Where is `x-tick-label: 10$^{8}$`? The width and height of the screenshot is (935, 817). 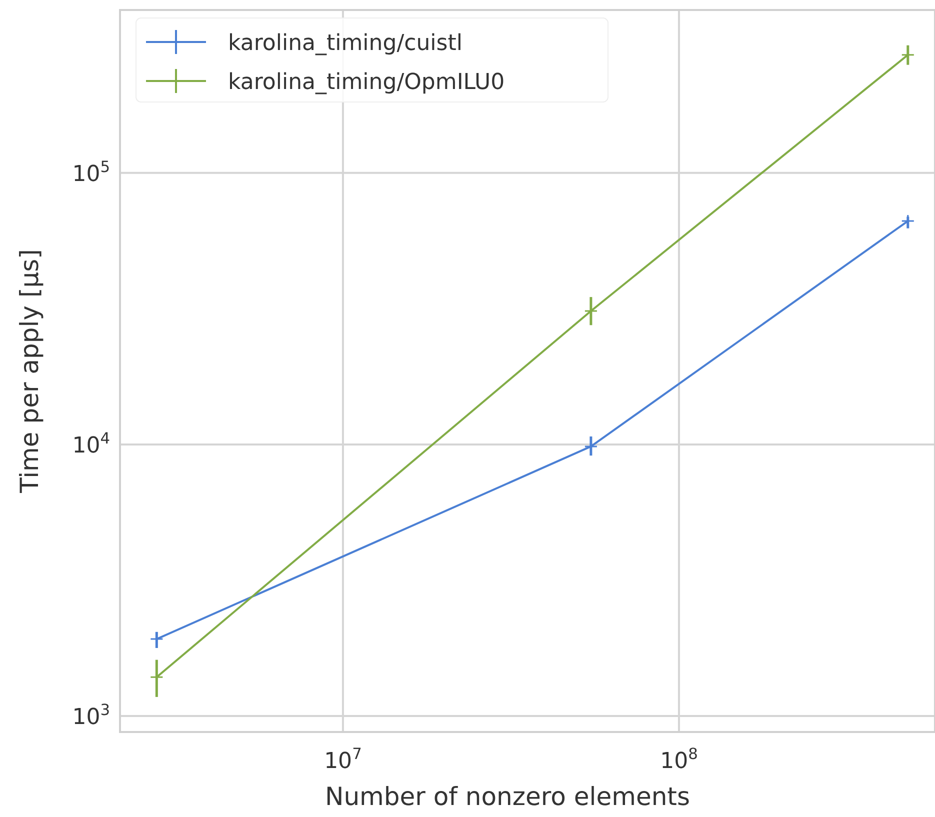 x-tick-label: 10$^{8}$ is located at coordinates (679, 759).